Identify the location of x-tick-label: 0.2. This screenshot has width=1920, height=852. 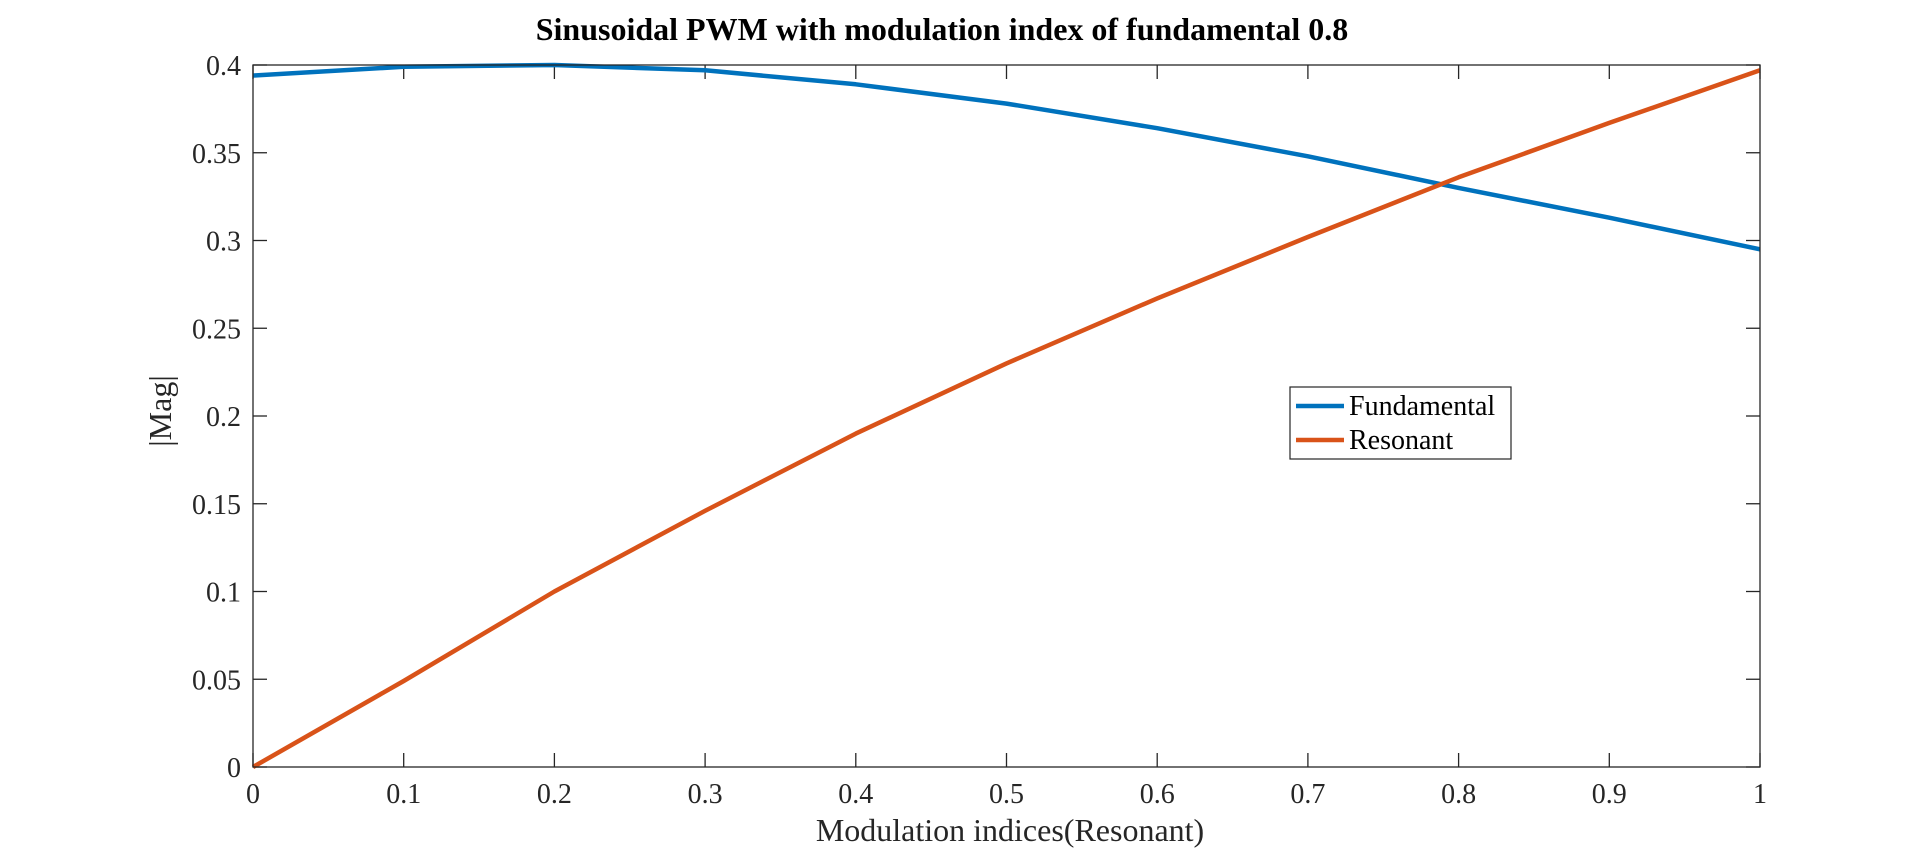
(554, 794).